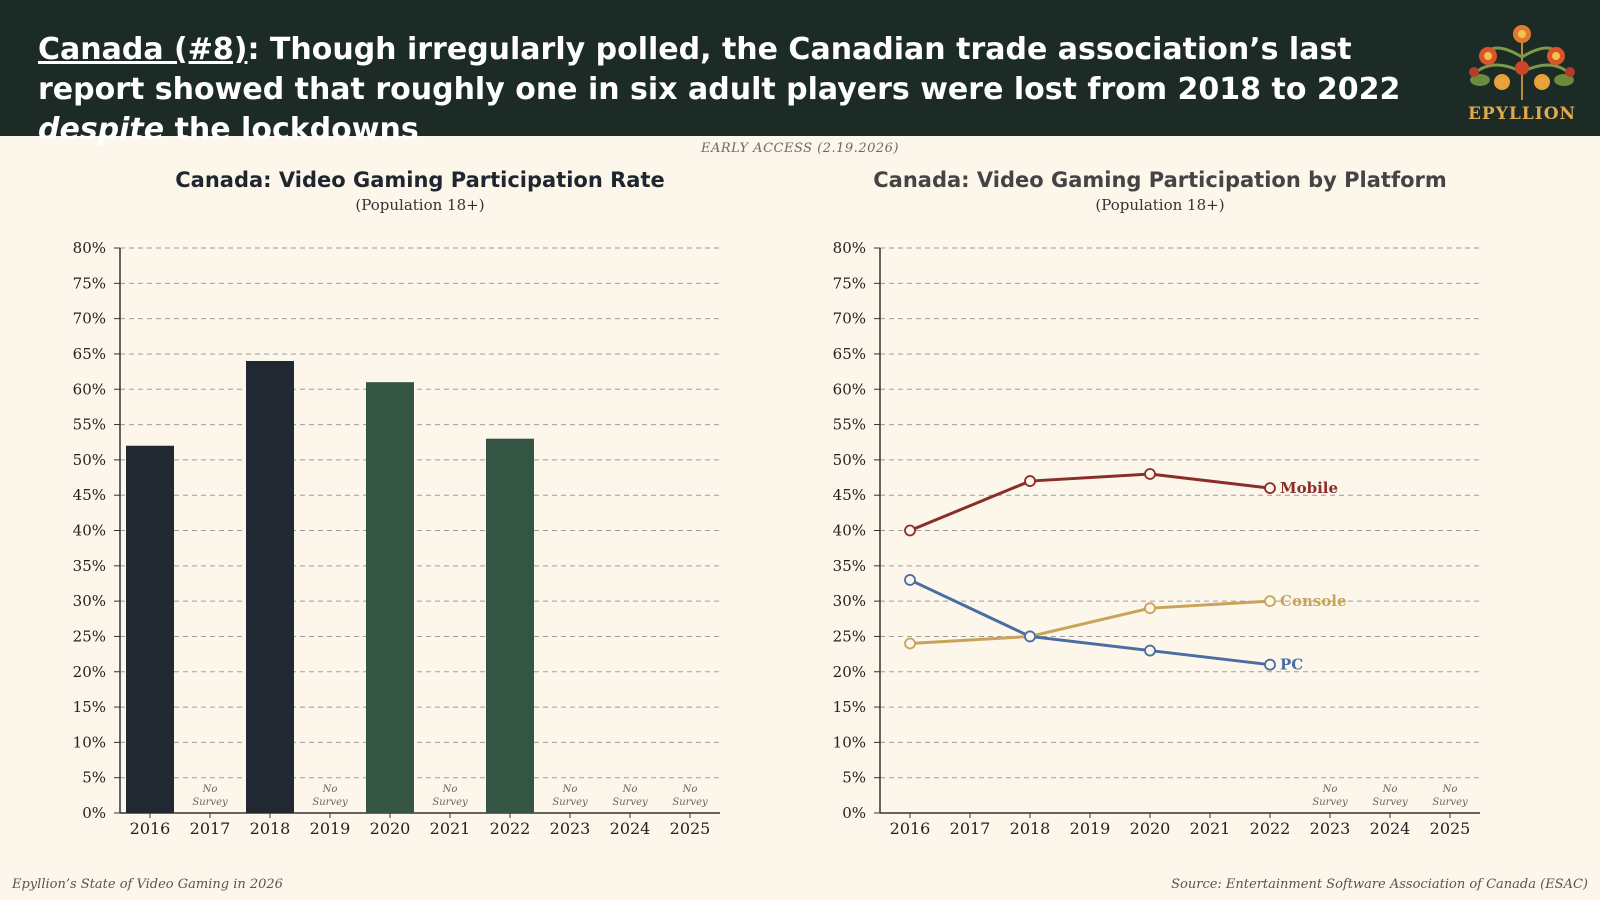 The width and height of the screenshot is (1600, 900). What do you see at coordinates (89, 636) in the screenshot?
I see `bar-chart-y-tick-label: 25%` at bounding box center [89, 636].